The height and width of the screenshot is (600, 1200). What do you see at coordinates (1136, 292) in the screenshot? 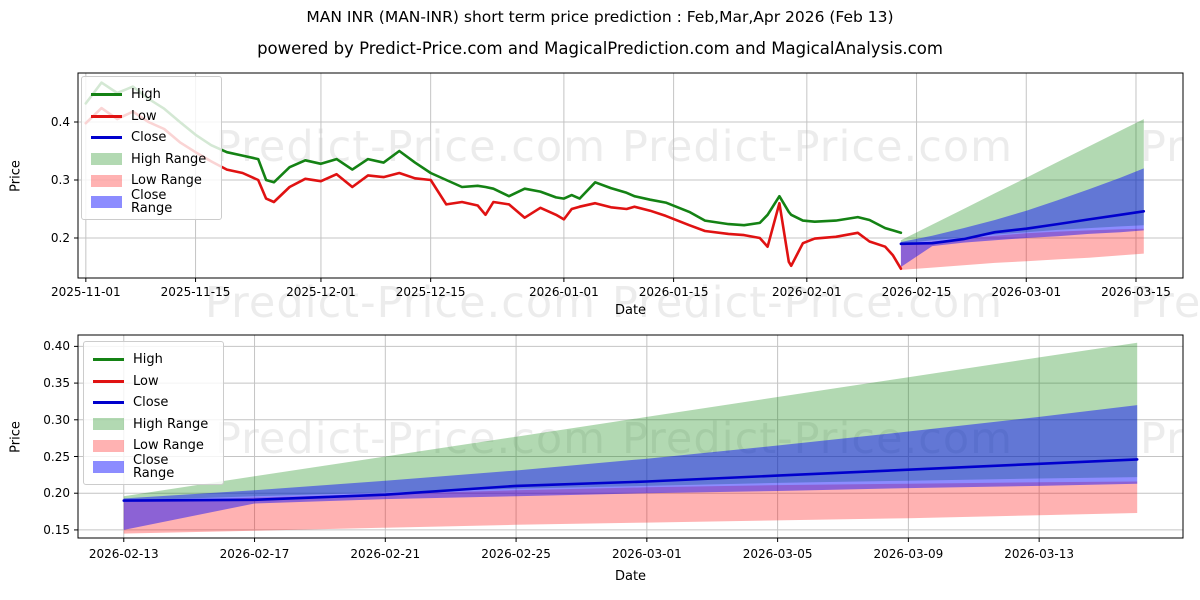
I see `x-tick-label: 2026-03-15` at bounding box center [1136, 292].